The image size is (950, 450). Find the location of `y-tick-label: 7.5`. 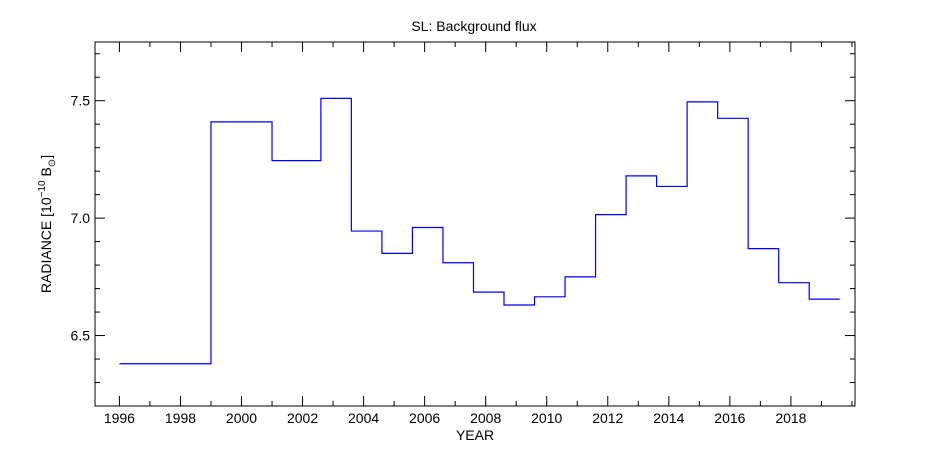

y-tick-label: 7.5 is located at coordinates (81, 101).